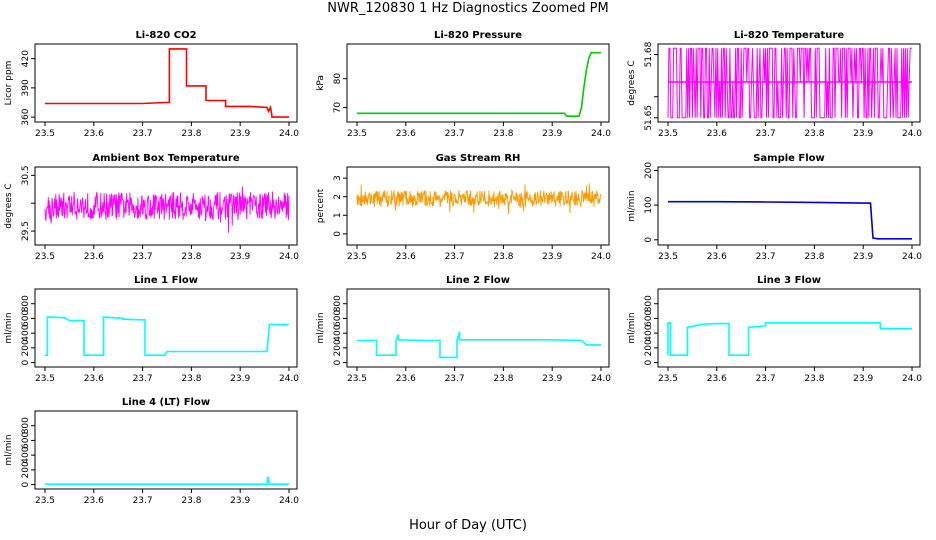 Image resolution: width=936 pixels, height=540 pixels. What do you see at coordinates (338, 108) in the screenshot?
I see `y-tick-label: 70` at bounding box center [338, 108].